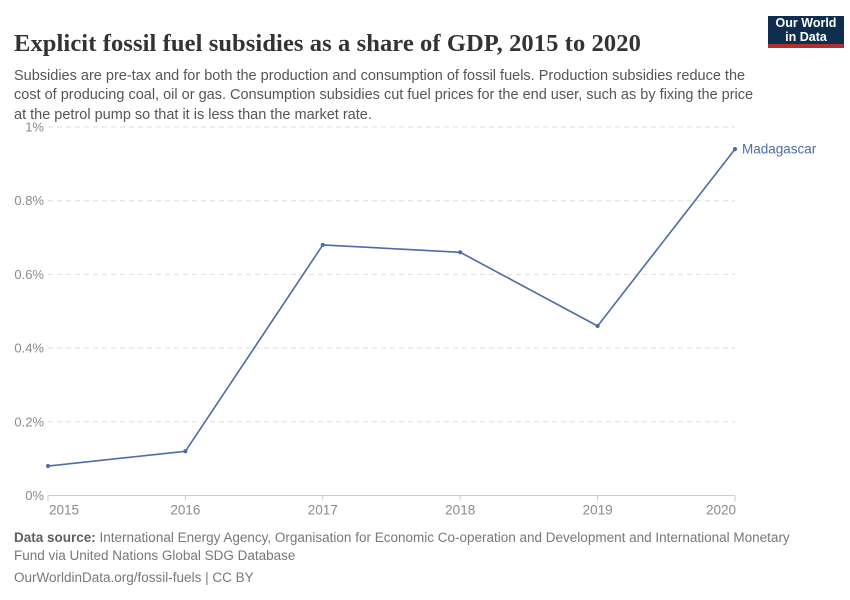 Image resolution: width=850 pixels, height=600 pixels. Describe the element at coordinates (134, 577) in the screenshot. I see `license-note: OurWorldinData.org/fossil-fuels | CC BY` at that location.